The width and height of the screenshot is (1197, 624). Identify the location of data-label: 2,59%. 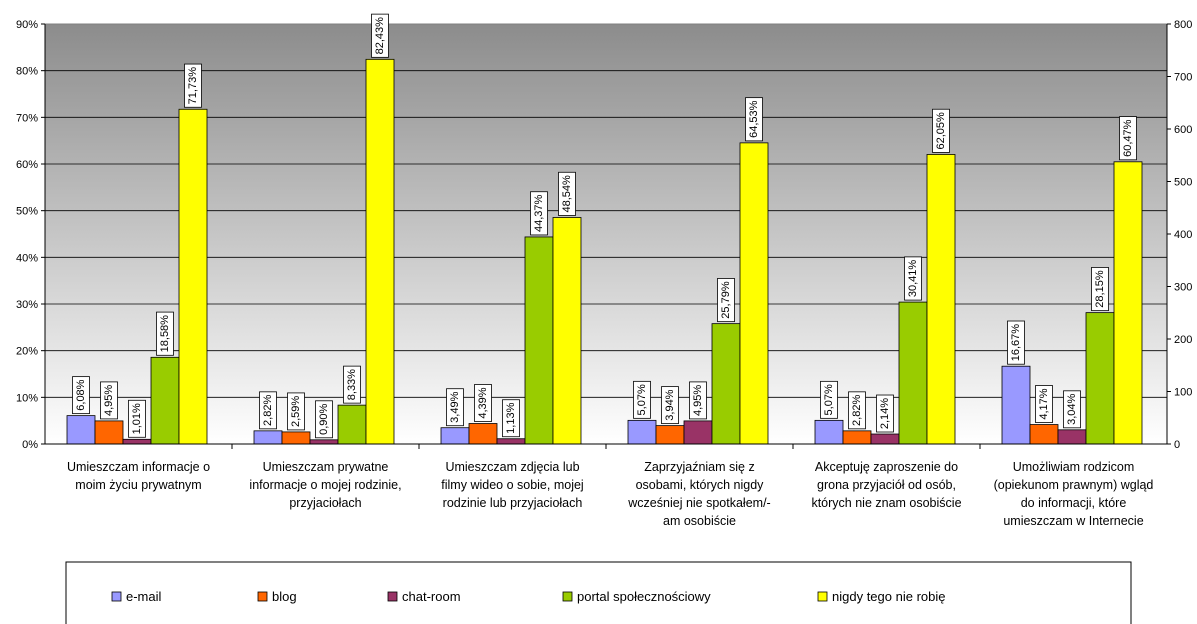
(296, 411).